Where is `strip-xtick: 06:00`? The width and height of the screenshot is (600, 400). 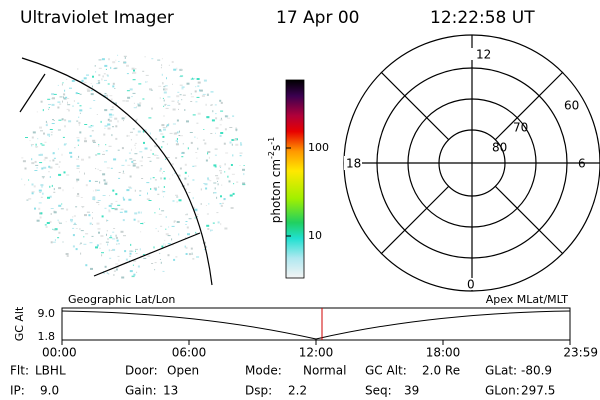 strip-xtick: 06:00 is located at coordinates (189, 353).